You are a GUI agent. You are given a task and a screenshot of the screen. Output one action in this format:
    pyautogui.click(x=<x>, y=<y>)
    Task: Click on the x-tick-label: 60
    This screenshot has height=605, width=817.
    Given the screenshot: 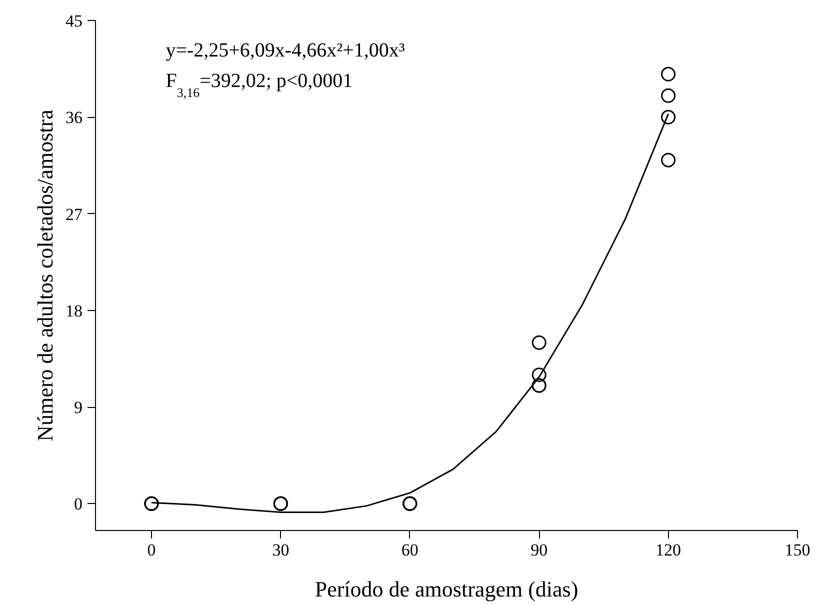 What is the action you would take?
    pyautogui.click(x=409, y=550)
    